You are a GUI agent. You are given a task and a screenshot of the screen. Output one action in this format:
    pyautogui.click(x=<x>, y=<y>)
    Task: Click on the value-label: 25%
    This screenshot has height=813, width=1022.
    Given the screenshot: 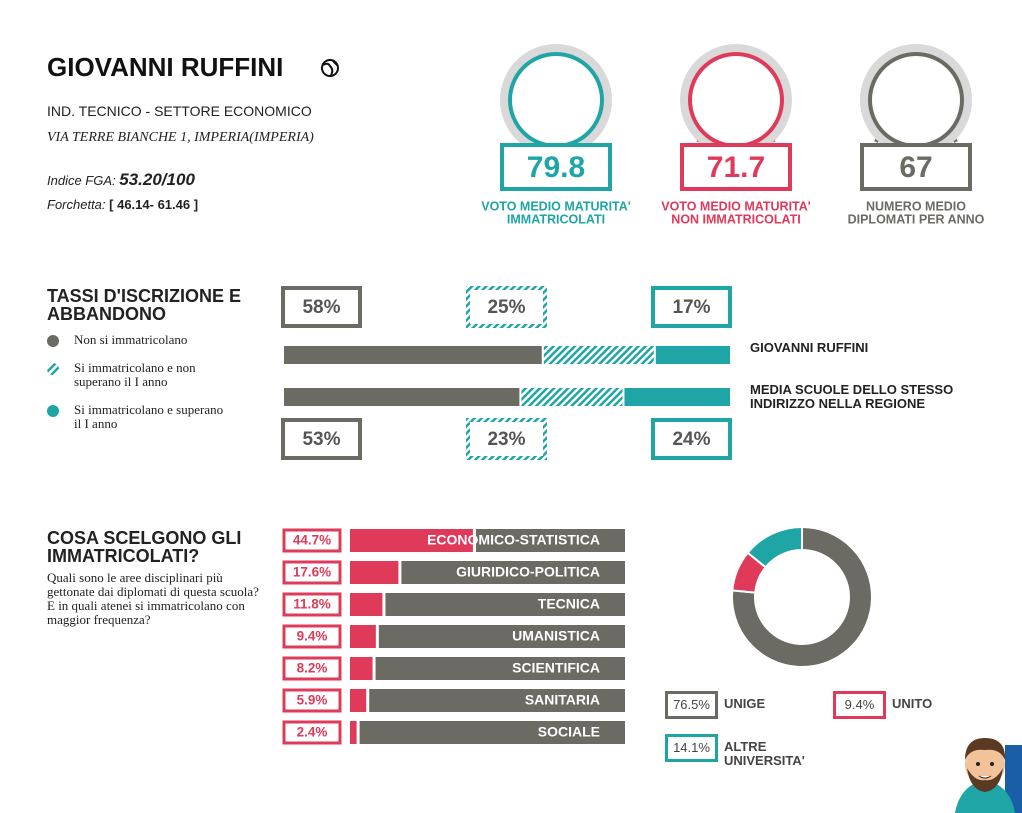 What is the action you would take?
    pyautogui.click(x=506, y=307)
    